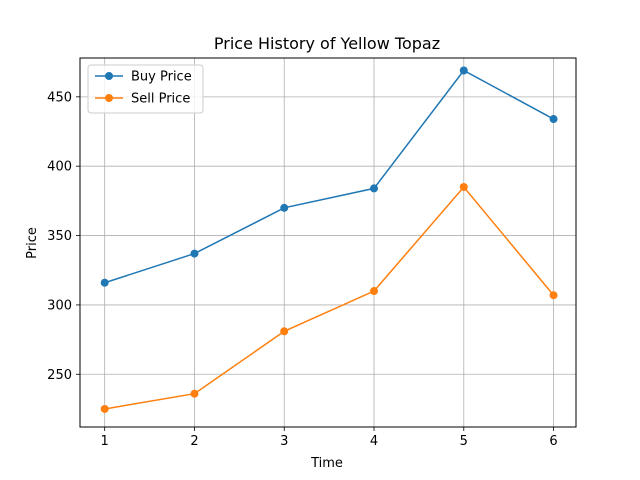 The image size is (640, 480). I want to click on x-tick-label: 6, so click(553, 441).